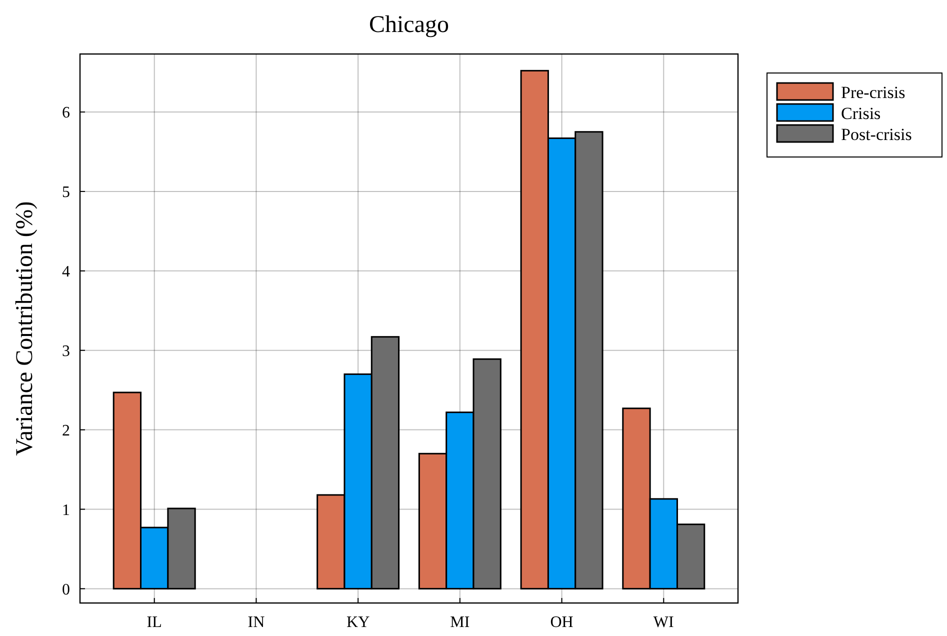  I want to click on y-tick-label: 5, so click(66, 193).